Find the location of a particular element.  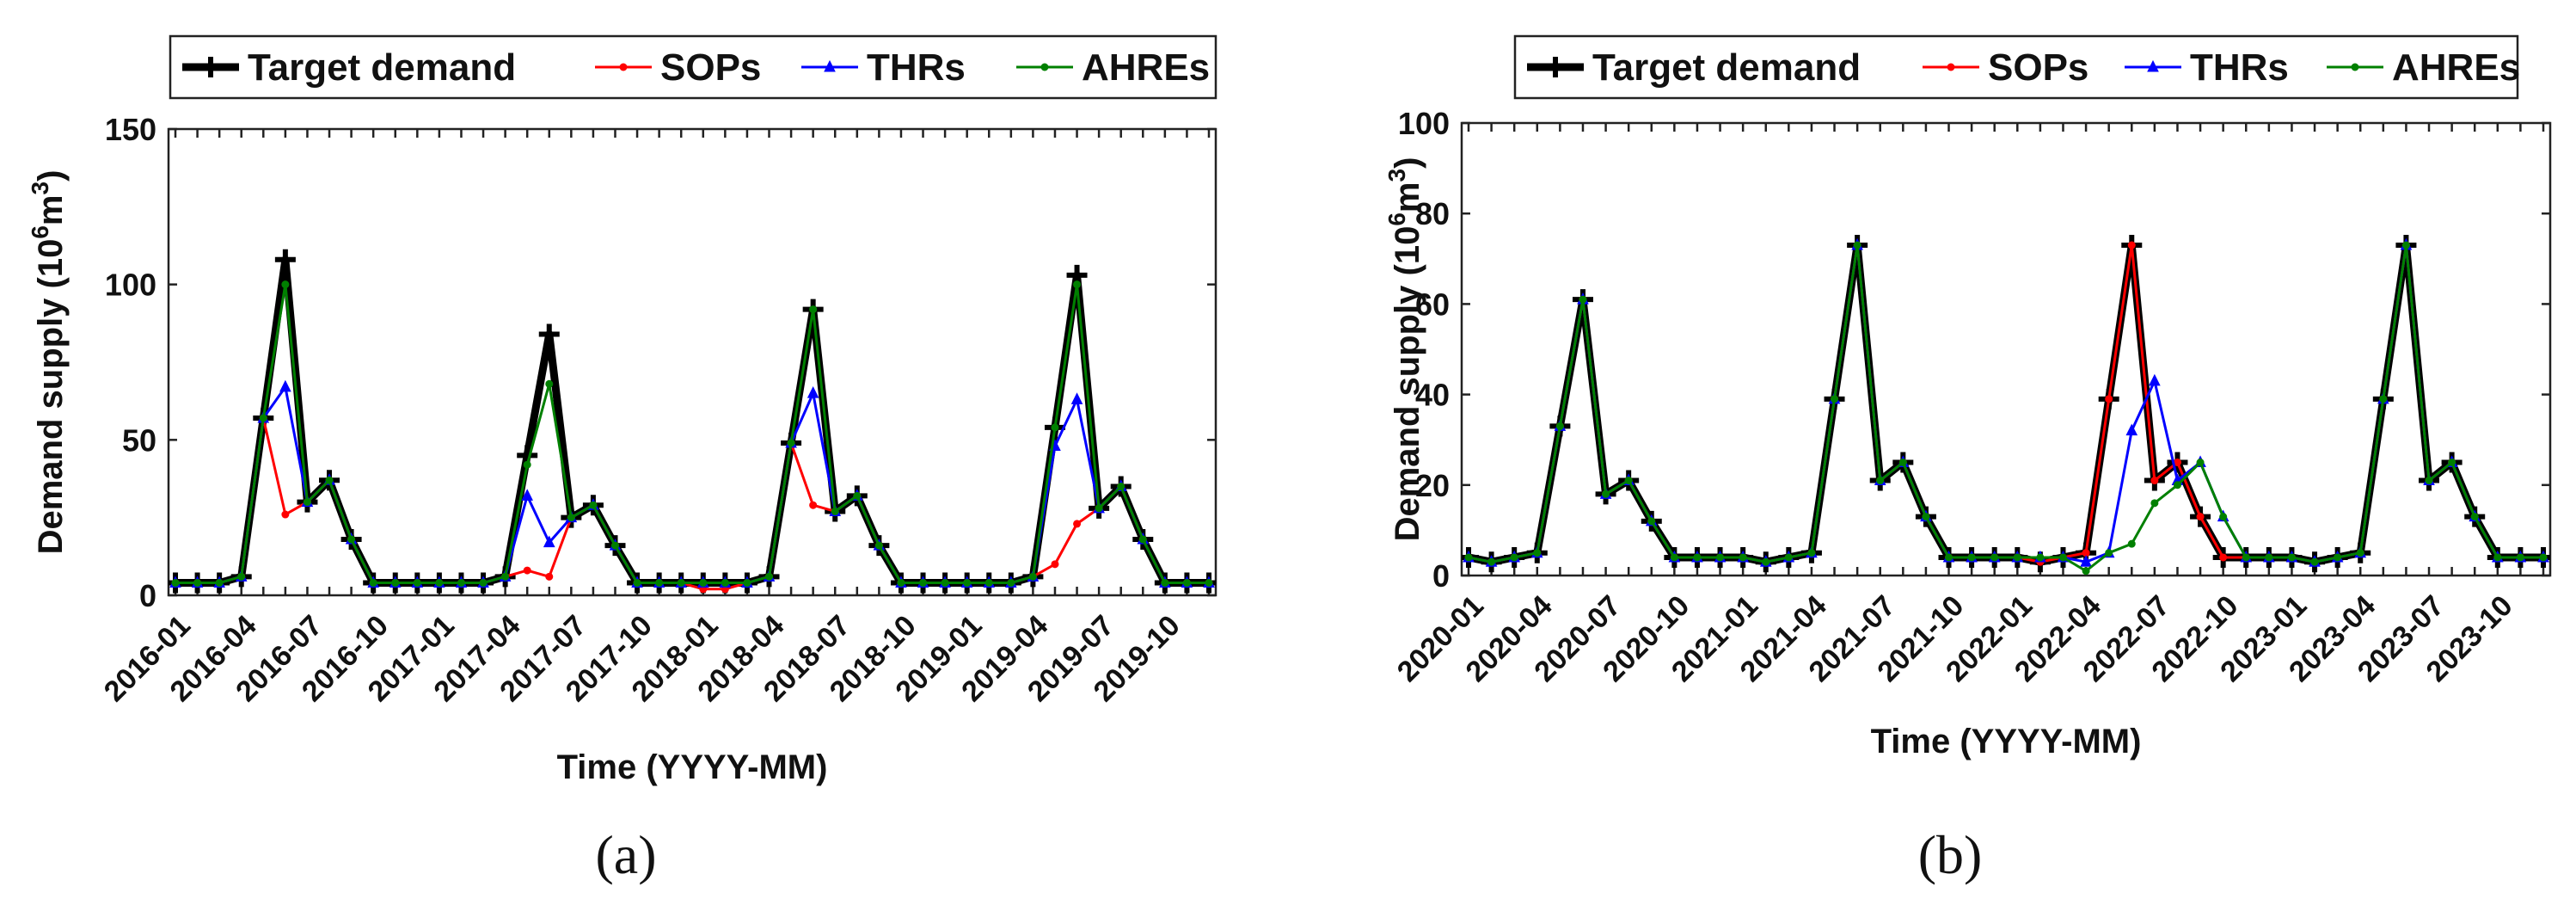

data-point-target-demand is located at coordinates (549, 334).